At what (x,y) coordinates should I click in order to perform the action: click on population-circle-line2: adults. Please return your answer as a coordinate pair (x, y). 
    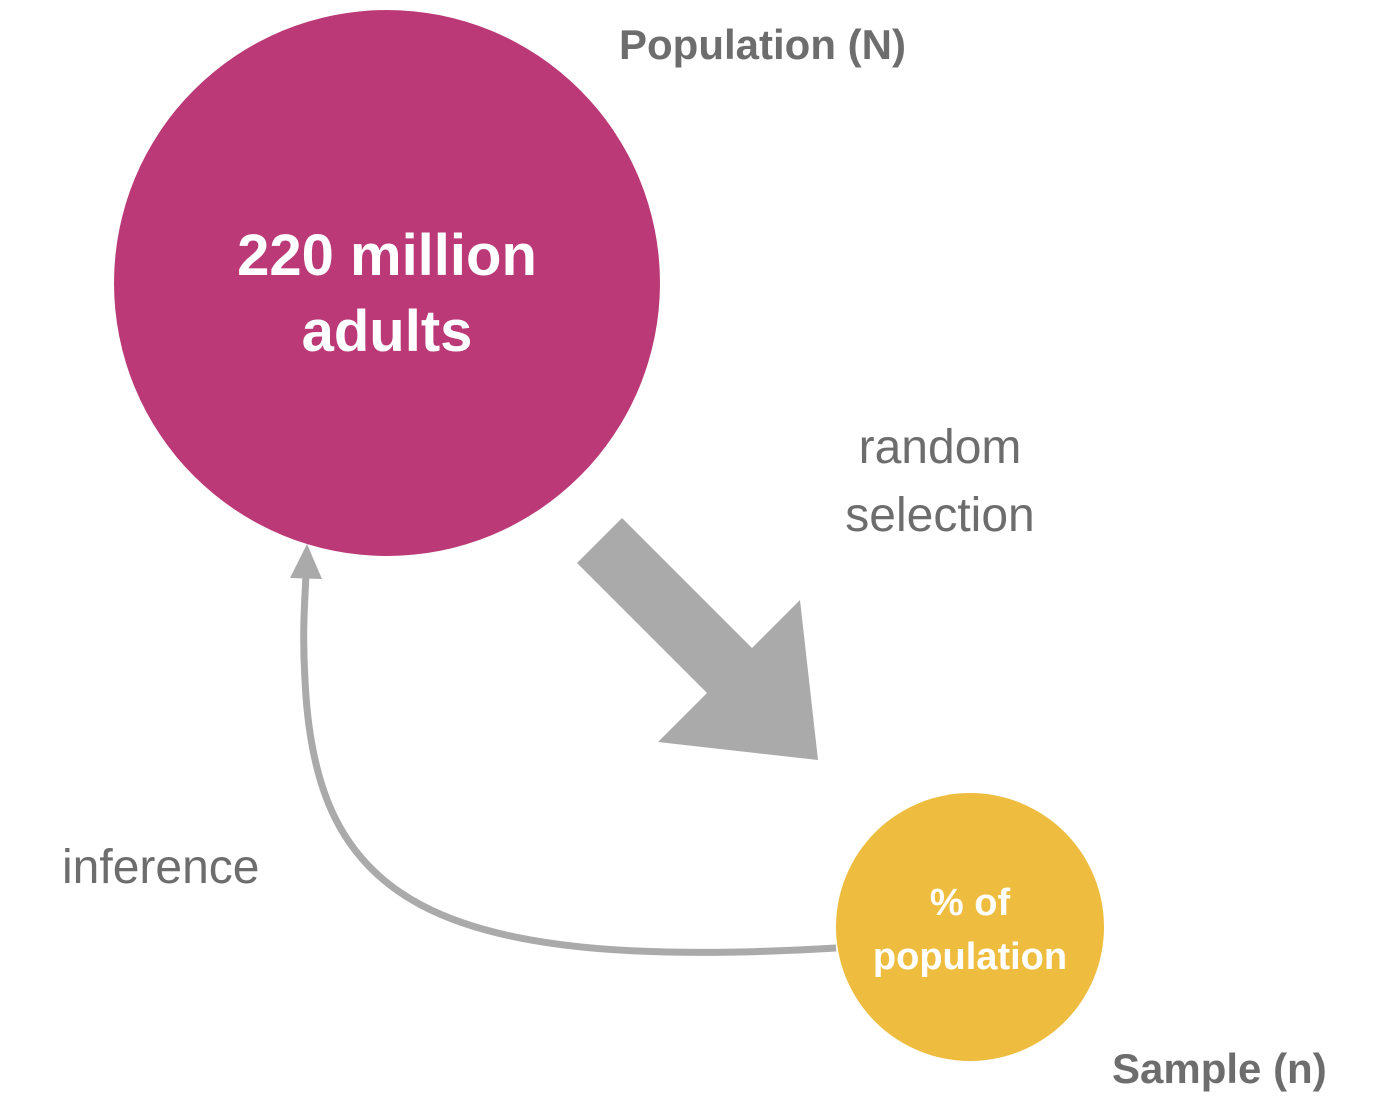
    Looking at the image, I should click on (387, 331).